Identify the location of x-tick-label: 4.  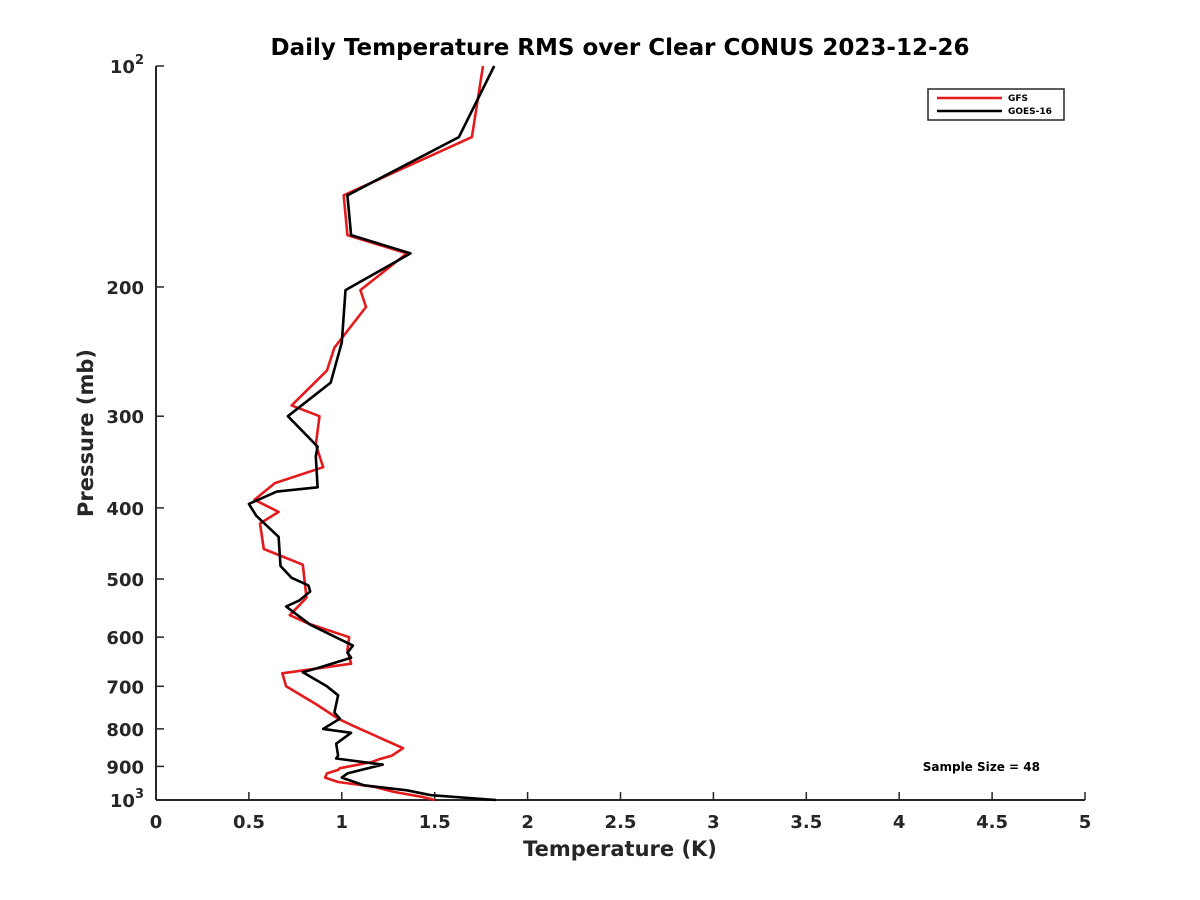
(899, 822).